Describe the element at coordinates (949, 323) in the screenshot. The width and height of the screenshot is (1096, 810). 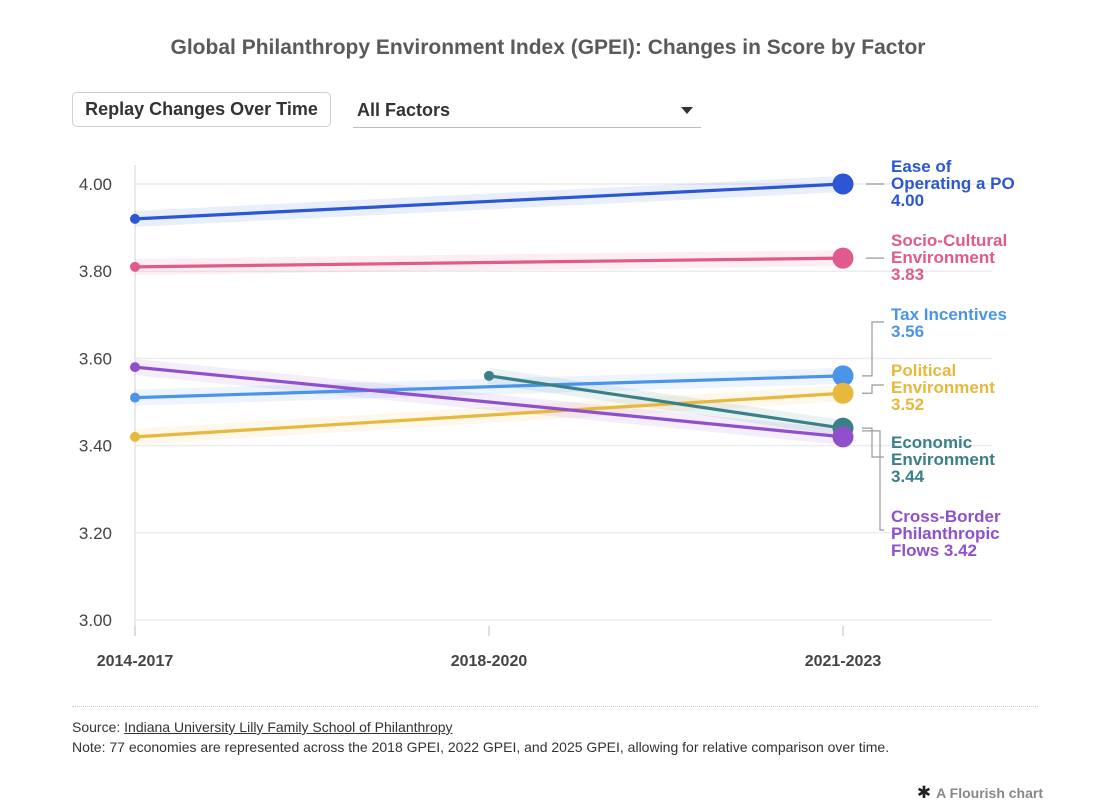
I see `label-tax-incentives: Tax Incentives 3.56` at that location.